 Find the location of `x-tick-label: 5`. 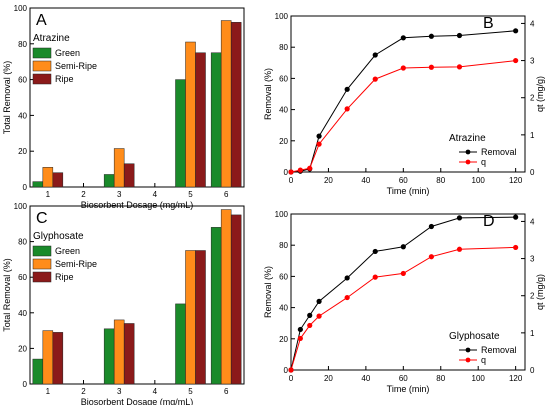

x-tick-label: 5 is located at coordinates (190, 194).